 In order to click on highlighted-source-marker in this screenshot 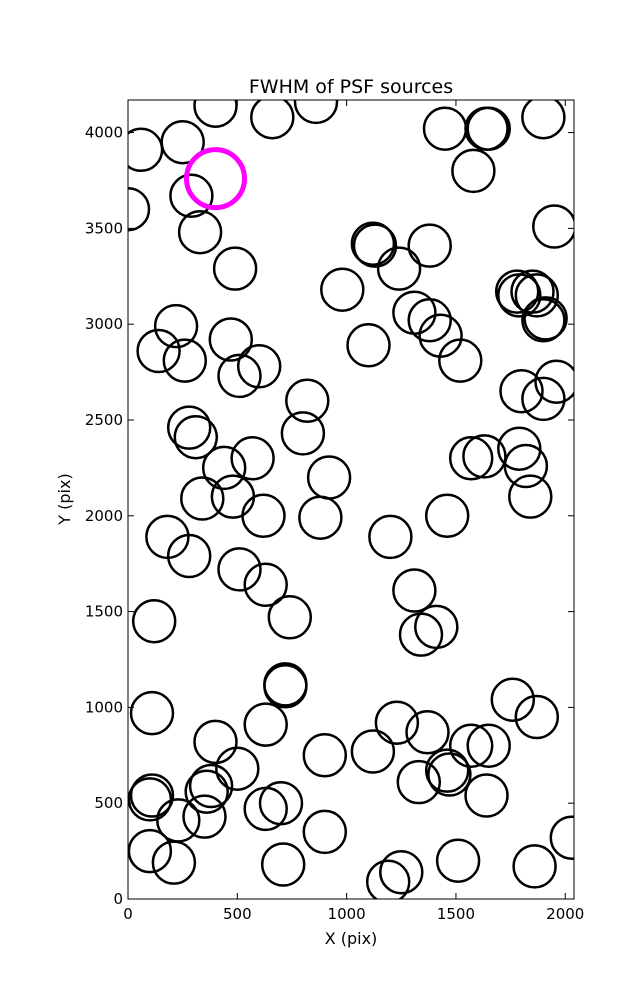, I will do `click(215, 179)`.